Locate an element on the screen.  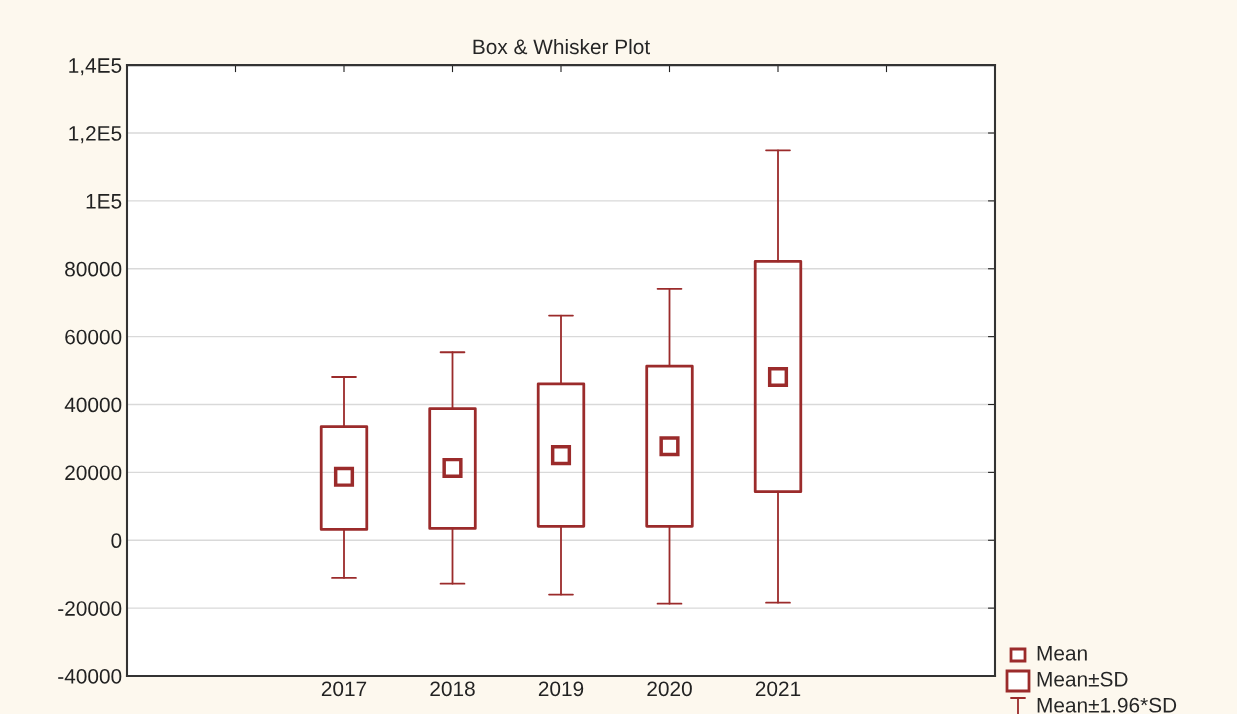
text: Mean±SD is located at coordinates (1082, 679).